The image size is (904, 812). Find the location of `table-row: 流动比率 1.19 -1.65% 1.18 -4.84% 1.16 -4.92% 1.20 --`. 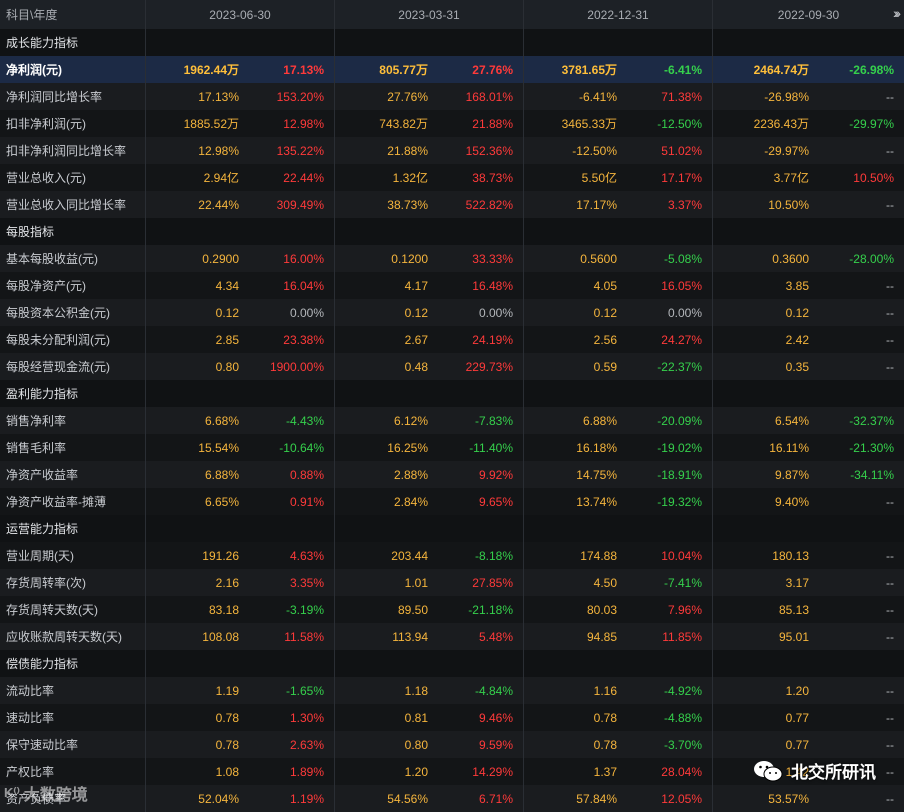

table-row: 流动比率 1.19 -1.65% 1.18 -4.84% 1.16 -4.92% 1.20 -- is located at coordinates (452, 690).